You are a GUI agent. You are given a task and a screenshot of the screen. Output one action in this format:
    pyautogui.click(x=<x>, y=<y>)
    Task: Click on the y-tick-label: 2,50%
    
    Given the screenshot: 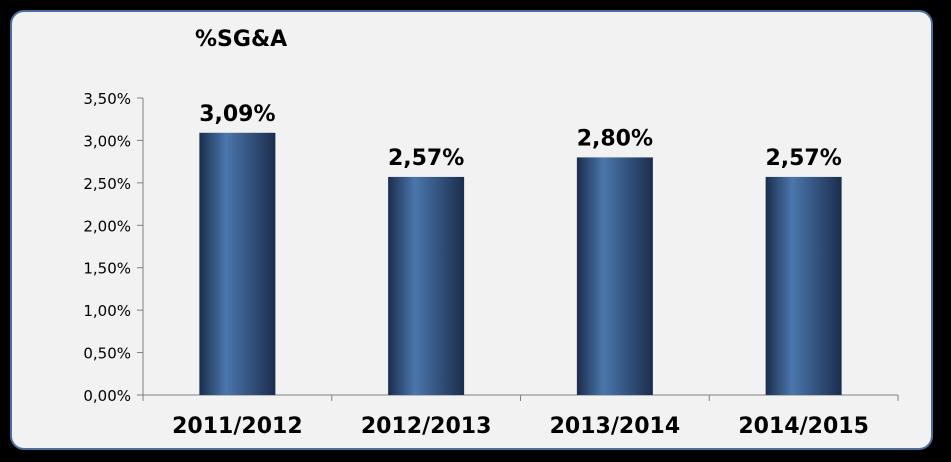 What is the action you would take?
    pyautogui.click(x=107, y=184)
    